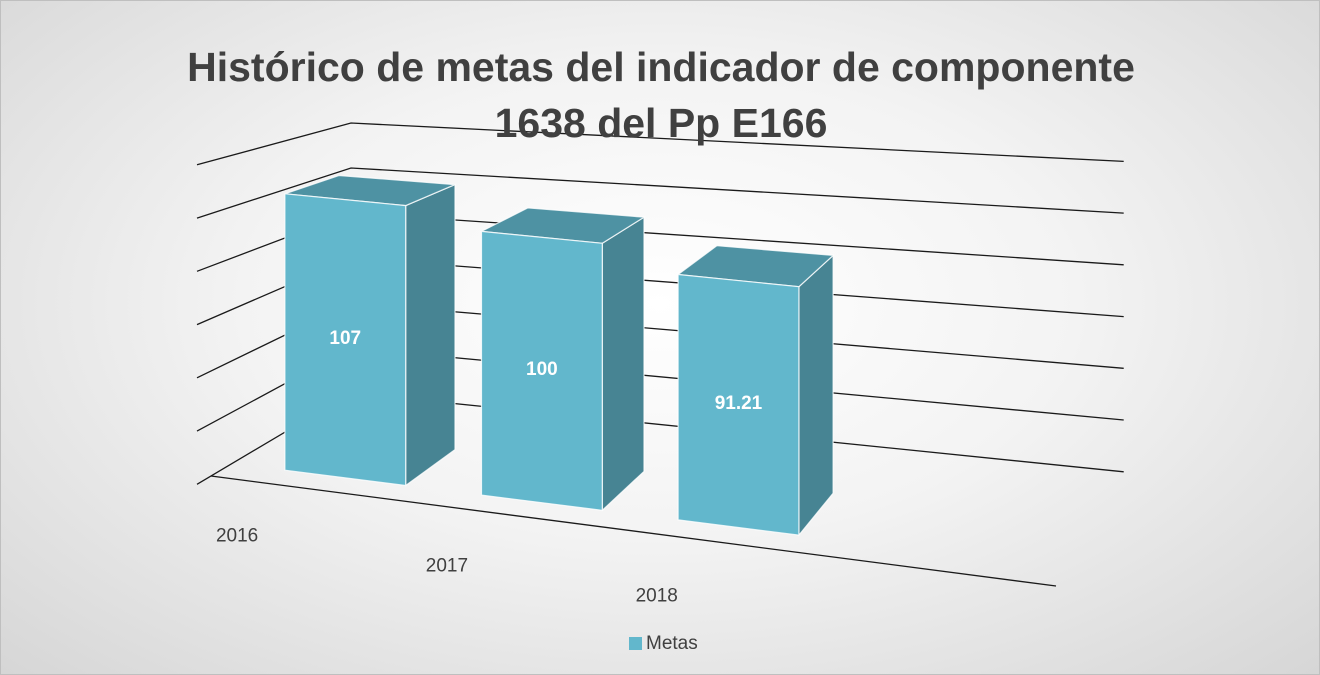  I want to click on x-tick-label: 2017, so click(447, 566).